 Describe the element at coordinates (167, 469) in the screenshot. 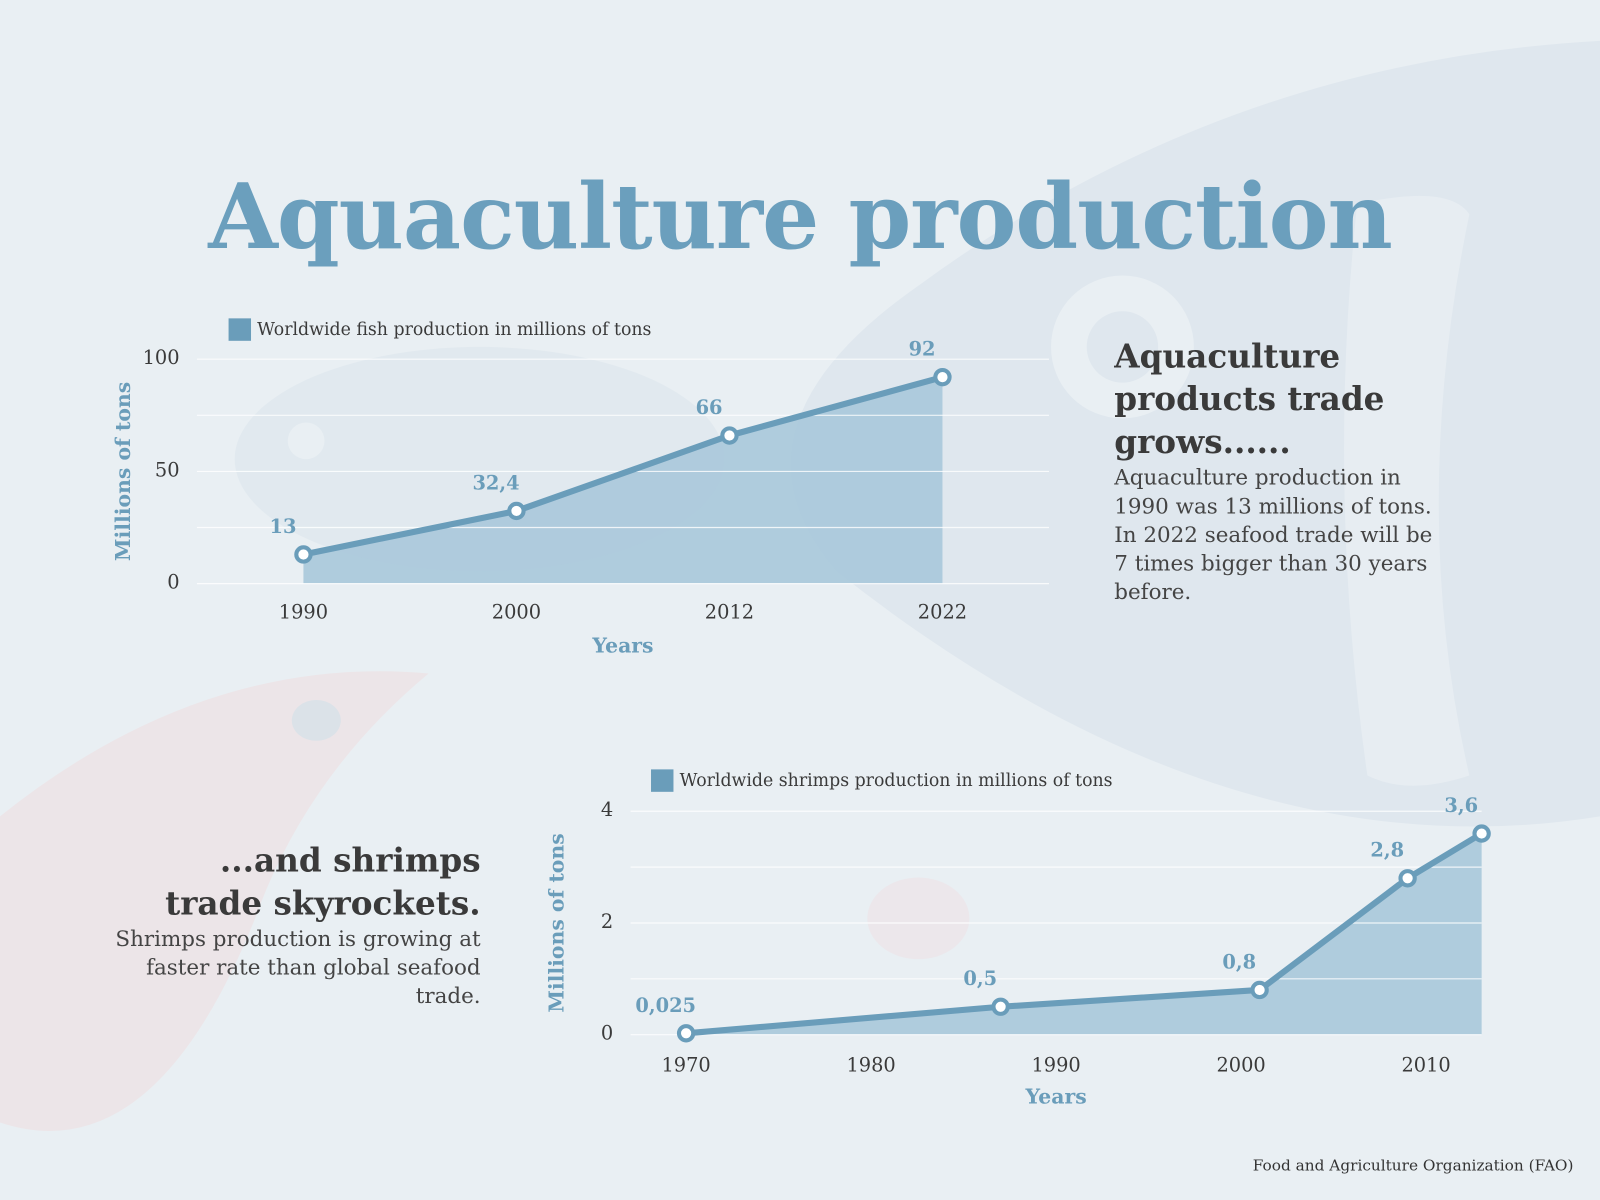

I see `y-tick-label: 50` at that location.